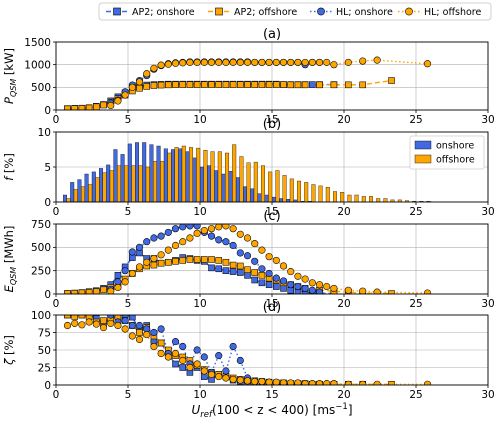 The image size is (500, 421). What do you see at coordinates (271, 411) in the screenshot?
I see `x-axis-title: Uref(100 < z < 400) [ms−1]` at bounding box center [271, 411].